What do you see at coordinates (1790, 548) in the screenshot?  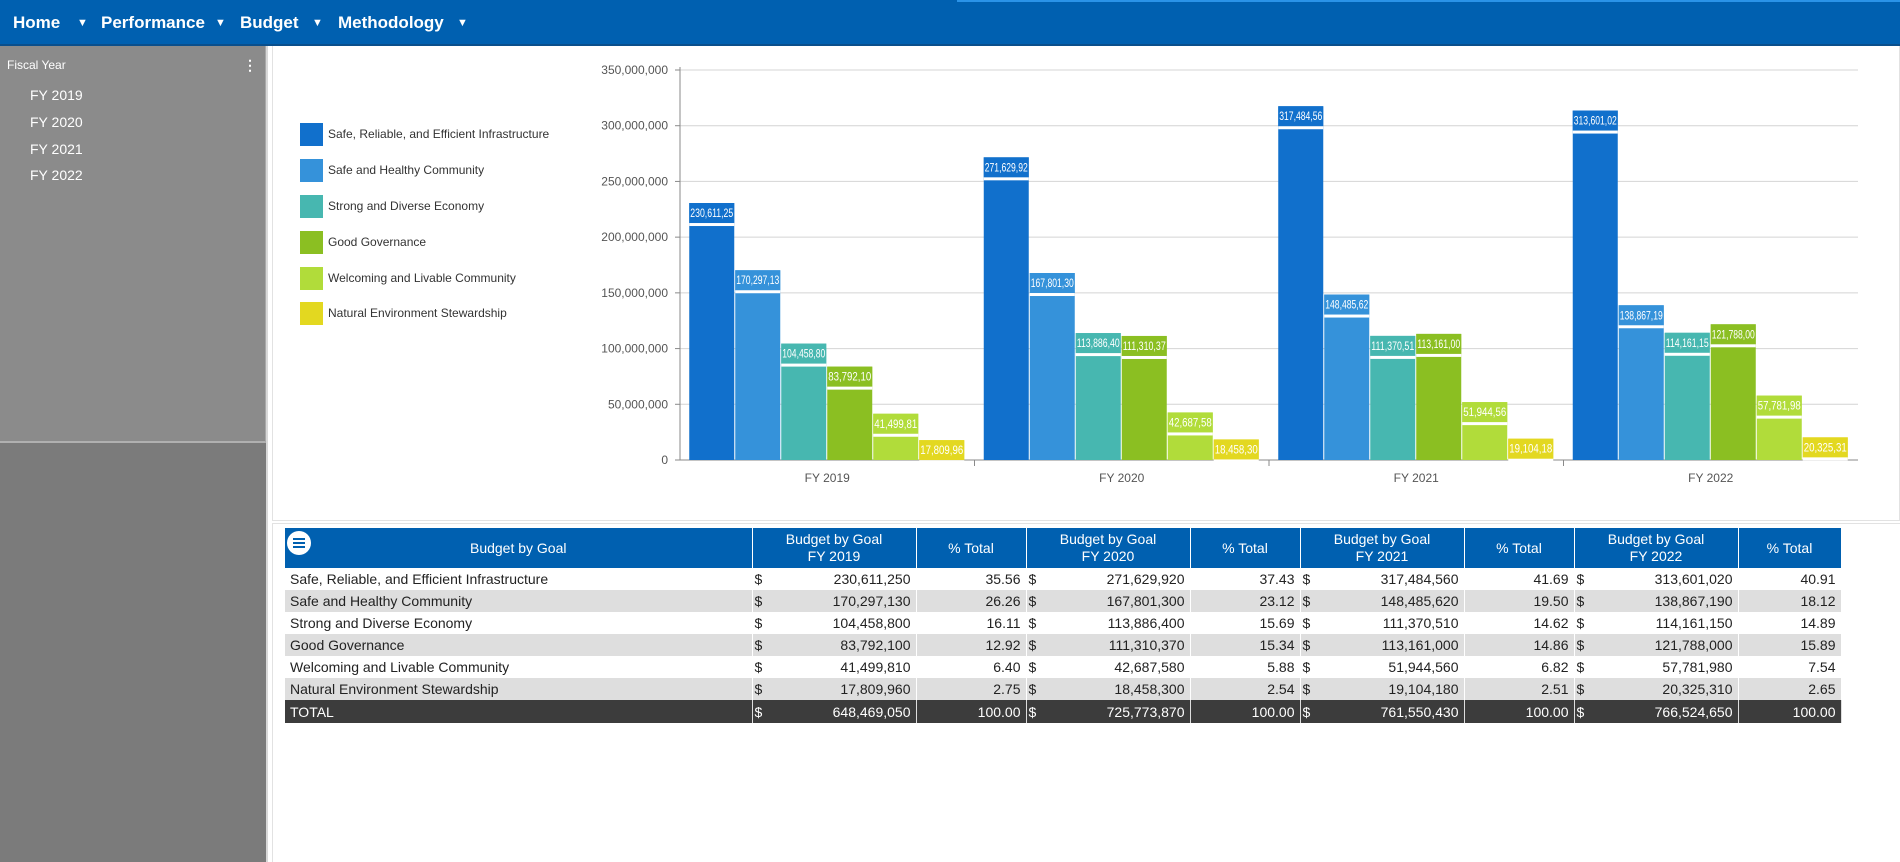 I see `header-pct-fy2022: % Total` at bounding box center [1790, 548].